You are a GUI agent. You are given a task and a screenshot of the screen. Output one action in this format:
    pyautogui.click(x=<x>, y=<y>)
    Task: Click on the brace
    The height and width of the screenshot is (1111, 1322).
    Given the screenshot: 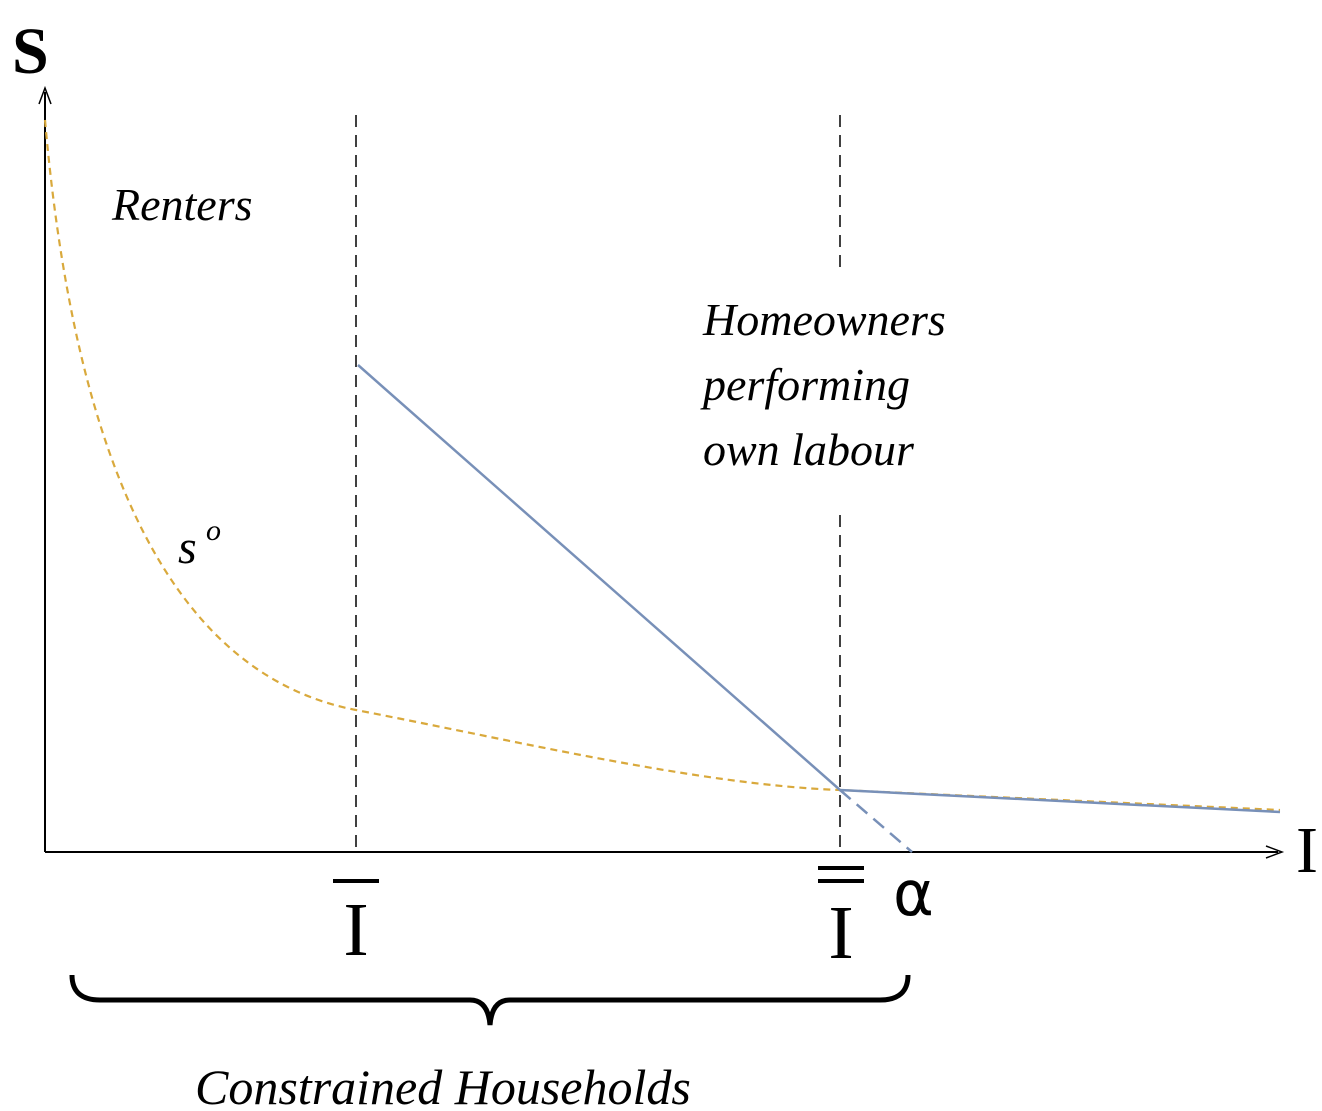 What is the action you would take?
    pyautogui.click(x=490, y=1000)
    